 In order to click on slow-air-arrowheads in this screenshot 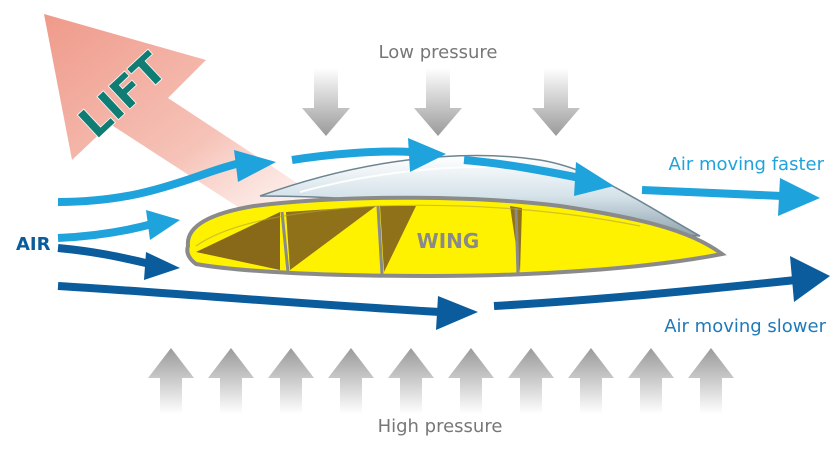, I will do `click(487, 291)`.